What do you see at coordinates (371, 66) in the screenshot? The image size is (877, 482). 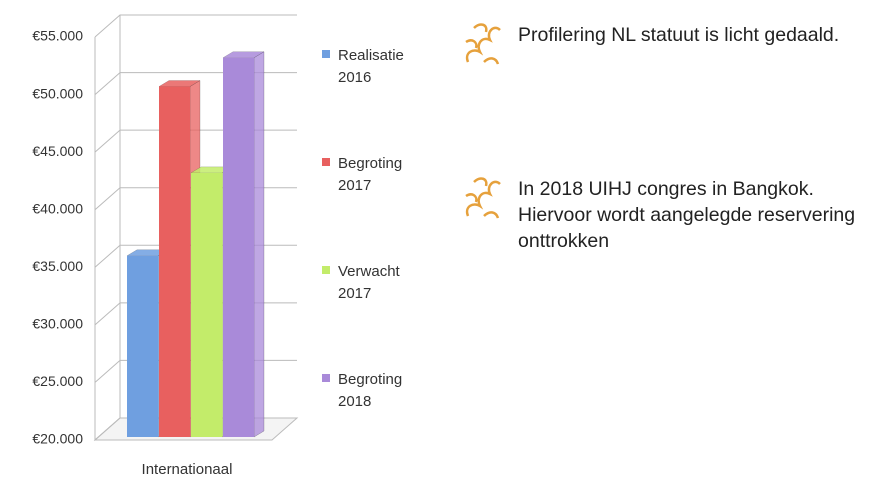 I see `legend-label: Realisatie 2016` at bounding box center [371, 66].